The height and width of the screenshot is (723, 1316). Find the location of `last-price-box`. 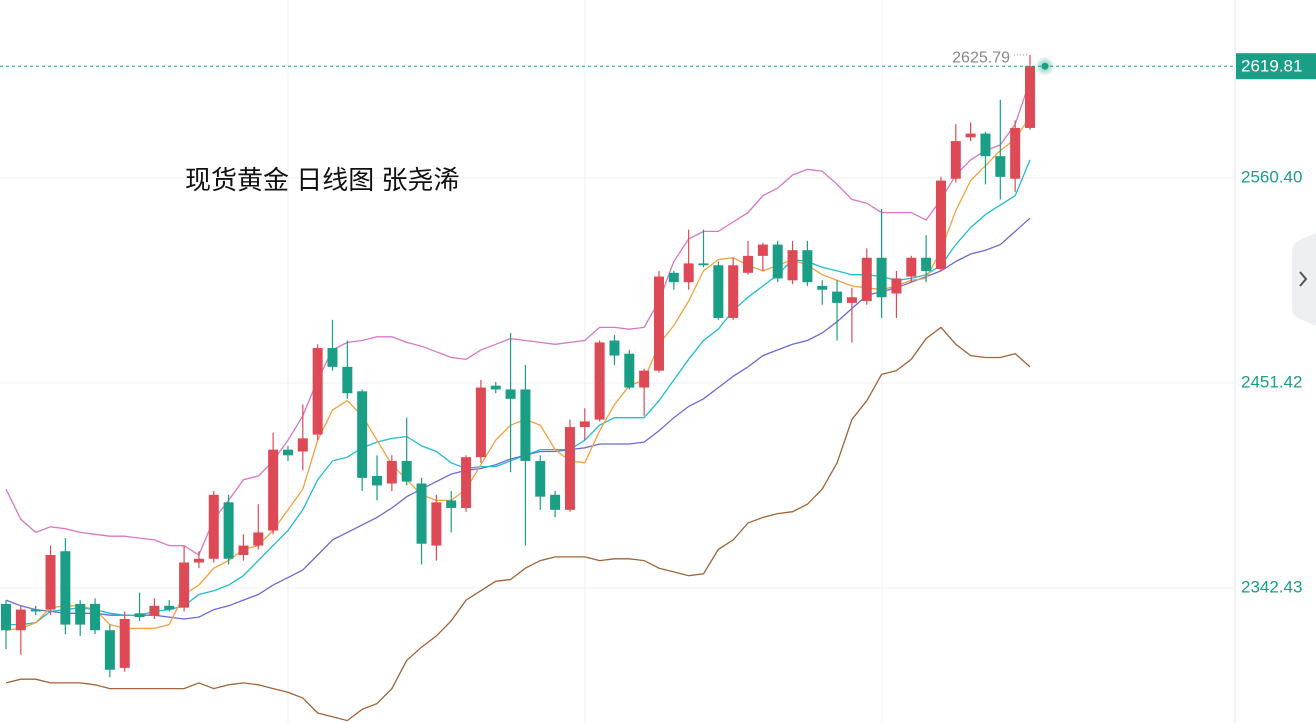

last-price-box is located at coordinates (1276, 66).